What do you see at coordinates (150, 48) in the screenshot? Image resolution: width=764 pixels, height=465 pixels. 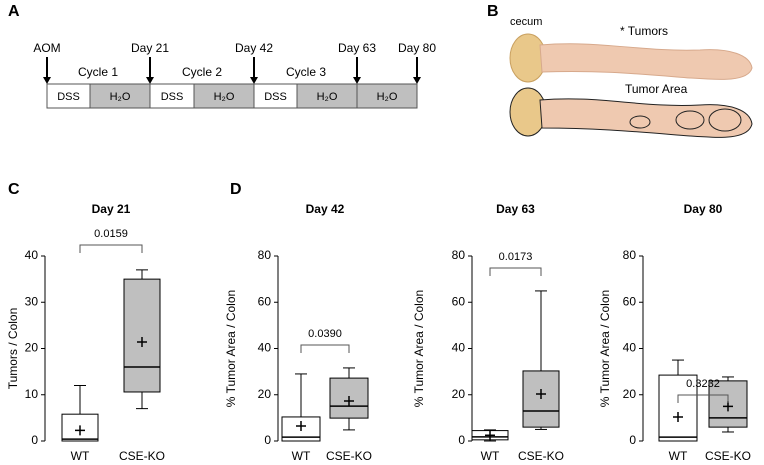 I see `timeline-marker: Day 21` at bounding box center [150, 48].